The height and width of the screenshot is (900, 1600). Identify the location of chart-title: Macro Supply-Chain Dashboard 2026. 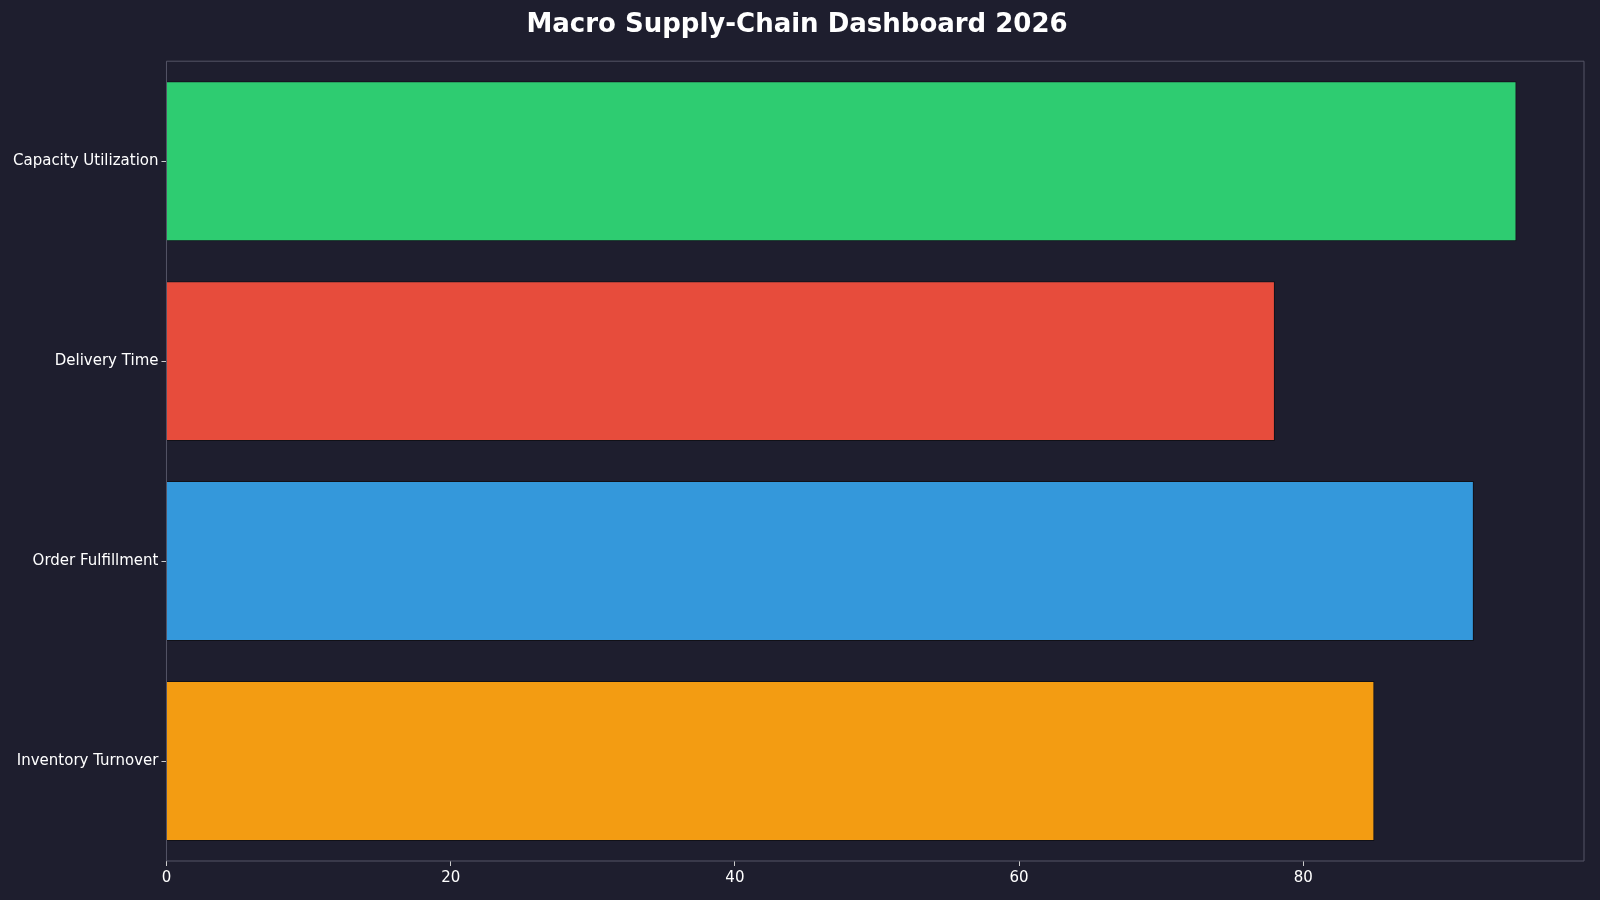
(797, 23).